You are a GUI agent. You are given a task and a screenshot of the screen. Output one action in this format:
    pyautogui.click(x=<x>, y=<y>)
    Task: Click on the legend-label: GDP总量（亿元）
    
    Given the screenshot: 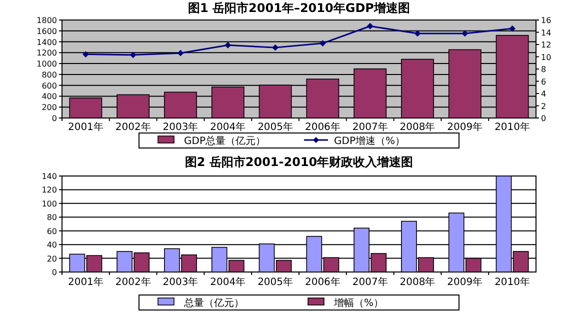 What is the action you would take?
    pyautogui.click(x=225, y=141)
    